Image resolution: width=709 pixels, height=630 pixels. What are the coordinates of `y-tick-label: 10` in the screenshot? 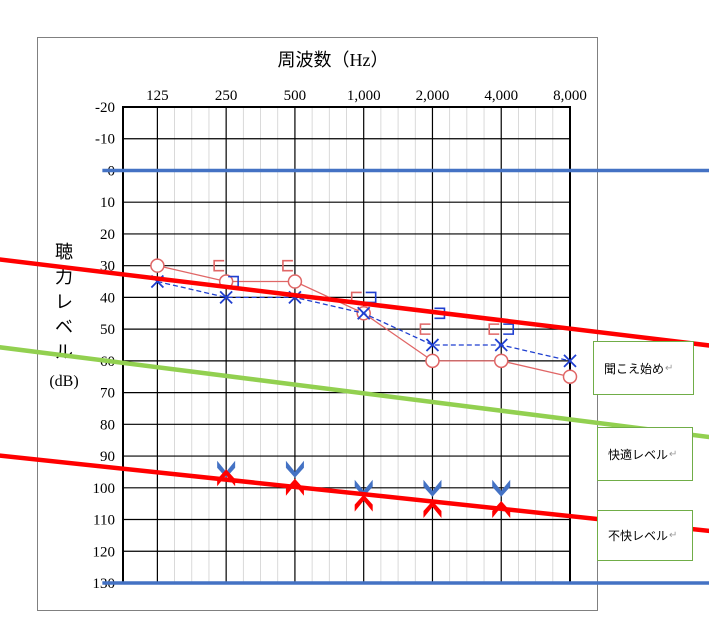 It's located at (107, 203).